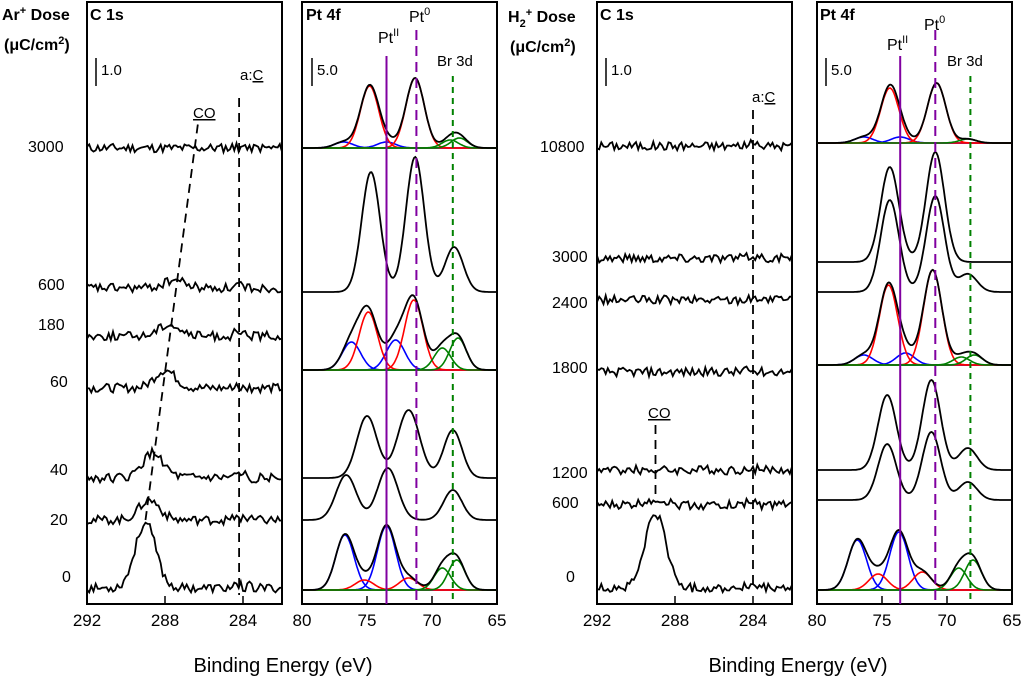 The height and width of the screenshot is (683, 1024). What do you see at coordinates (882, 620) in the screenshot?
I see `tick-label-pt4f_h2-1: 75` at bounding box center [882, 620].